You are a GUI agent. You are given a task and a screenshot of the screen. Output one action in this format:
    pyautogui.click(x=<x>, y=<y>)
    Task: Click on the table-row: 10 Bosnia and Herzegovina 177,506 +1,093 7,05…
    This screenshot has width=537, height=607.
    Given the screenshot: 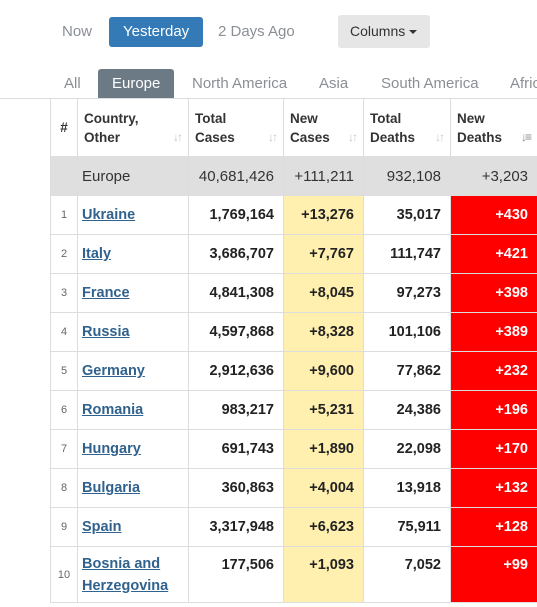 What is the action you would take?
    pyautogui.click(x=293, y=574)
    